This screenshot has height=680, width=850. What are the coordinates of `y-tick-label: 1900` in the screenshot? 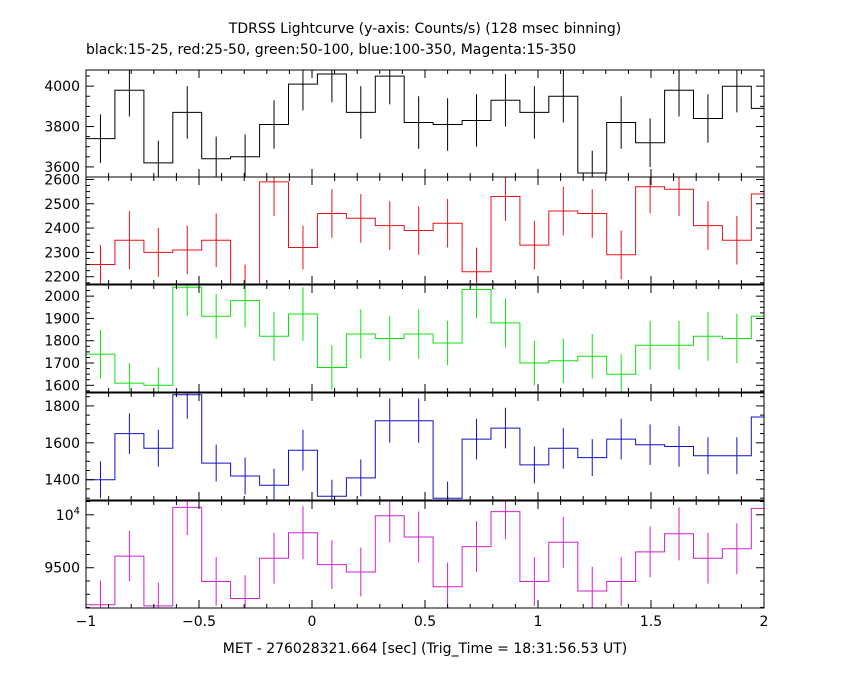 It's located at (62, 319).